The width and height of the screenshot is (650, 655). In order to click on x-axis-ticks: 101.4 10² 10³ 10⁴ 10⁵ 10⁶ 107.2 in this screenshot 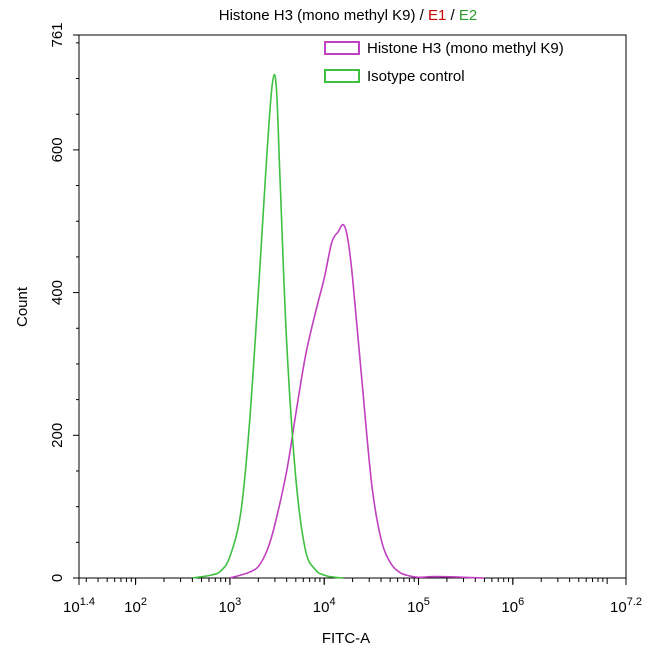, I will do `click(352, 597)`.